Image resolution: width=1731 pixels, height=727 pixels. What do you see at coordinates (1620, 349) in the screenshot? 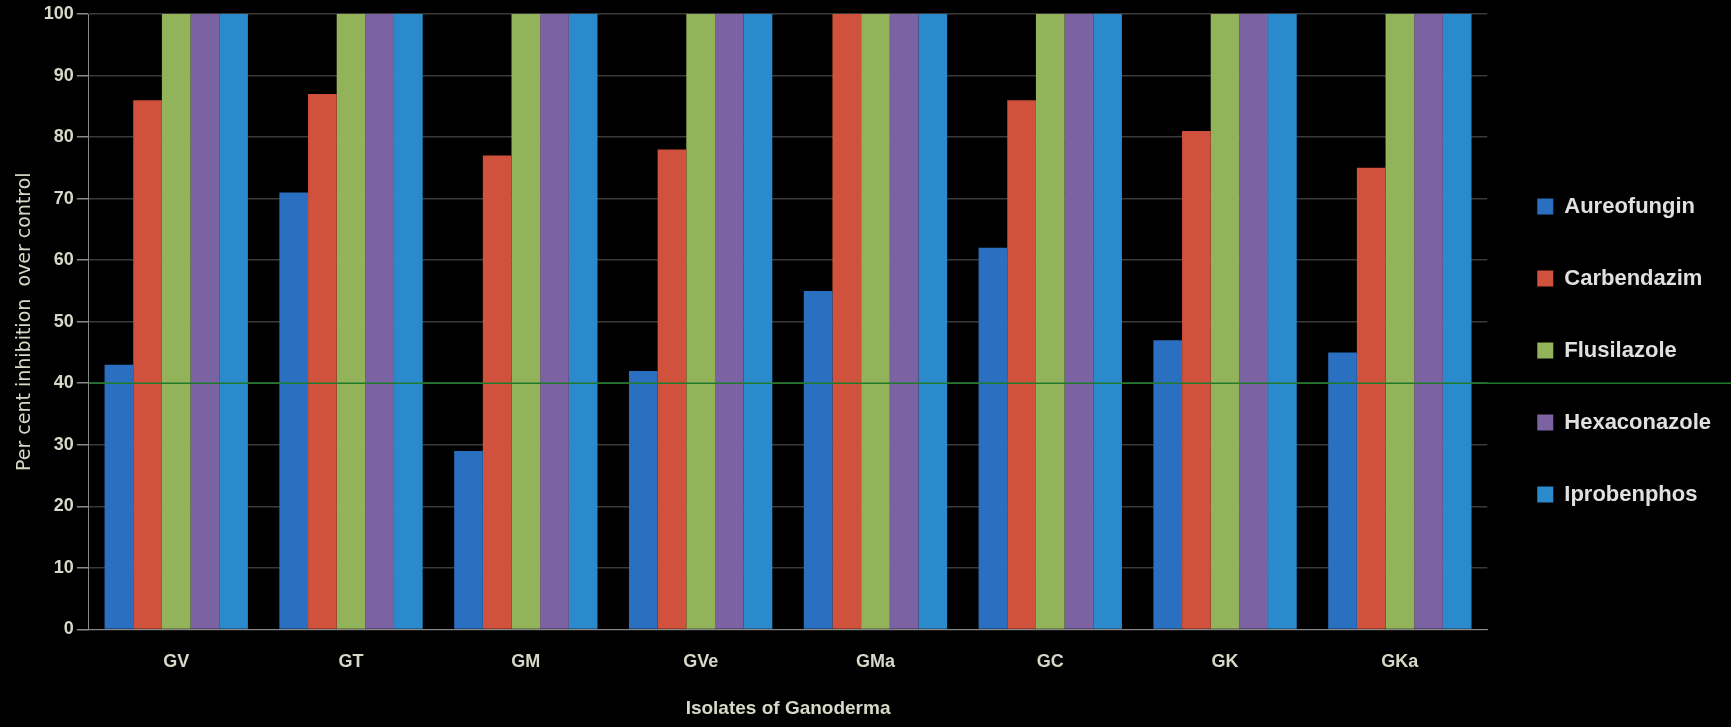
I see `legend-label: Flusilazole` at bounding box center [1620, 349].